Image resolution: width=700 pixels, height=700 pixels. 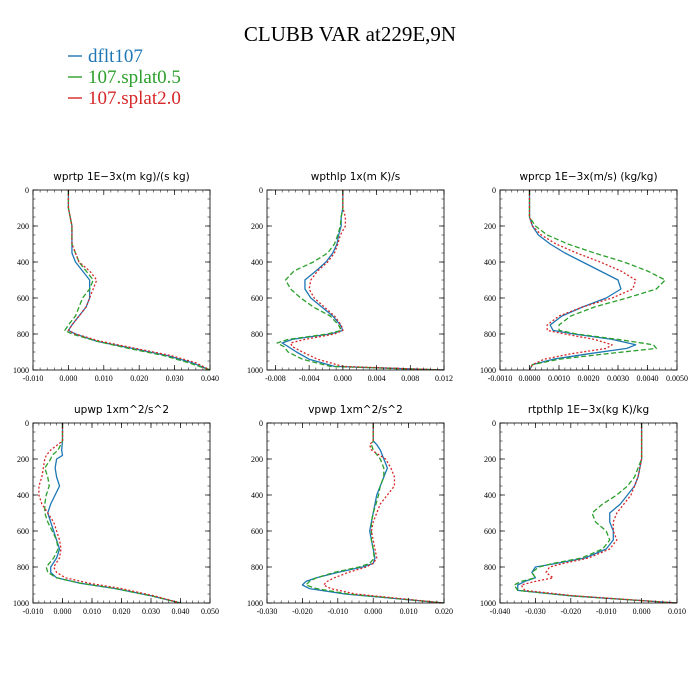 I want to click on panel-title: wprtp 1E−3x(m kg)/(s kg), so click(x=121, y=177).